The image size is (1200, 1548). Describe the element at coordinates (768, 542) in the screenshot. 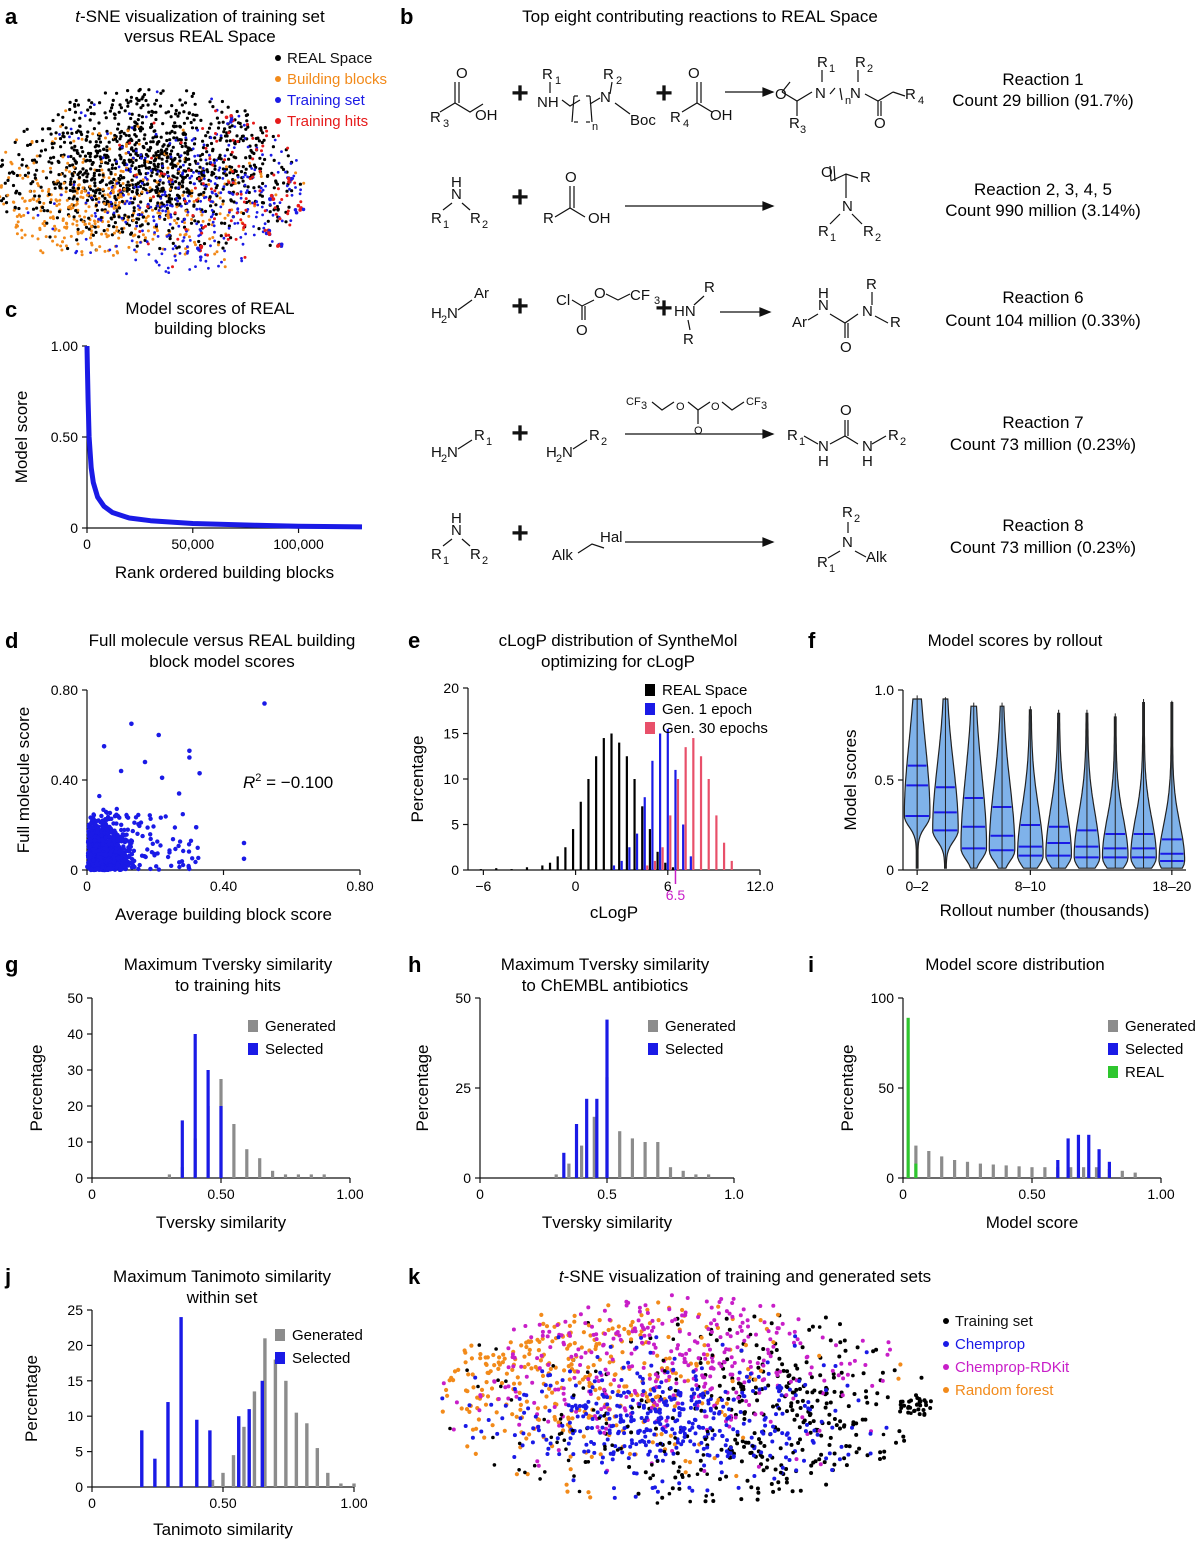

I see `arrow-head` at that location.